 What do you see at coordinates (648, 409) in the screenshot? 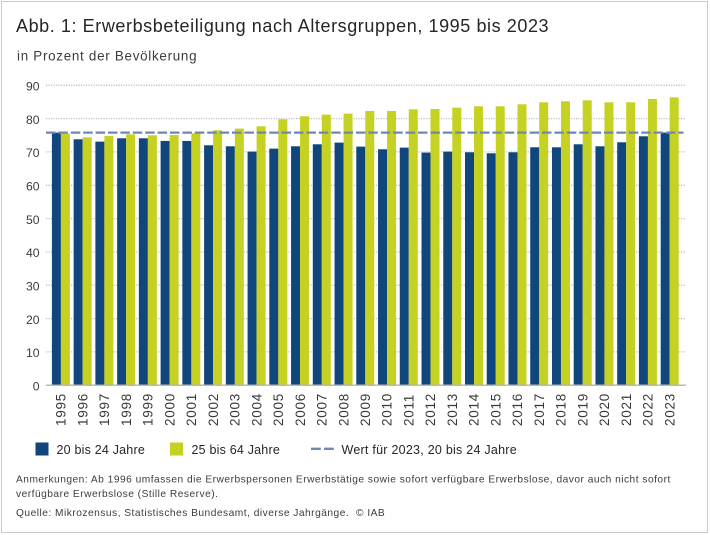
I see `svg-text: 2022` at bounding box center [648, 409].